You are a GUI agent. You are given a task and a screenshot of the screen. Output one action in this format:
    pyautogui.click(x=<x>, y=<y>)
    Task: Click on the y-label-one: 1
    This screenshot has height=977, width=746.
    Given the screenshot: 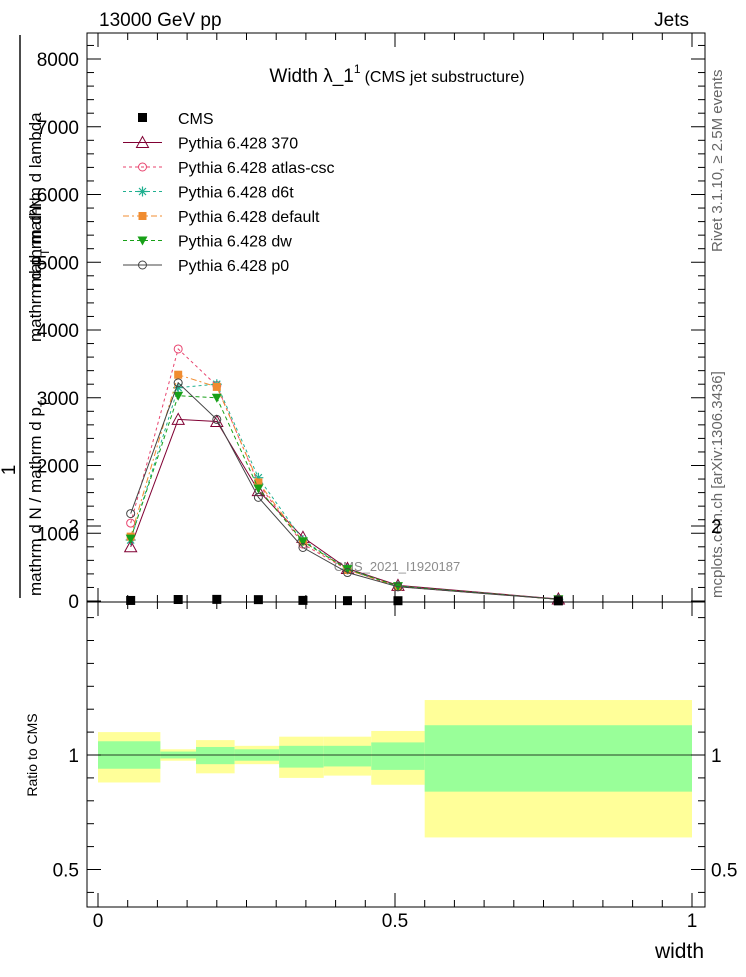 What is the action you would take?
    pyautogui.click(x=10, y=470)
    